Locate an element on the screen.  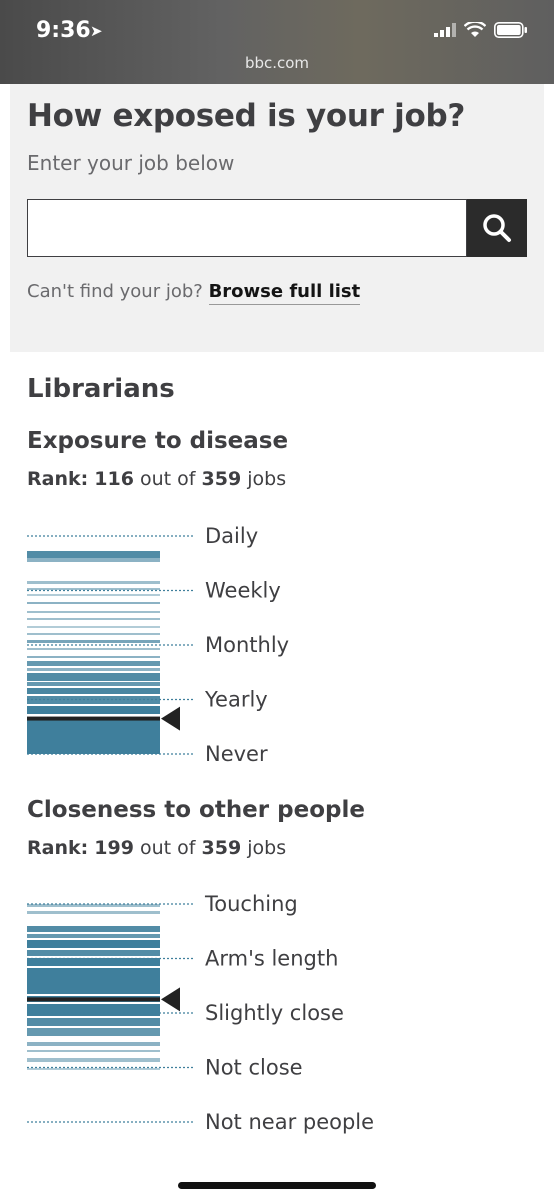
browse-full-list-link: Browse full list is located at coordinates (284, 293).